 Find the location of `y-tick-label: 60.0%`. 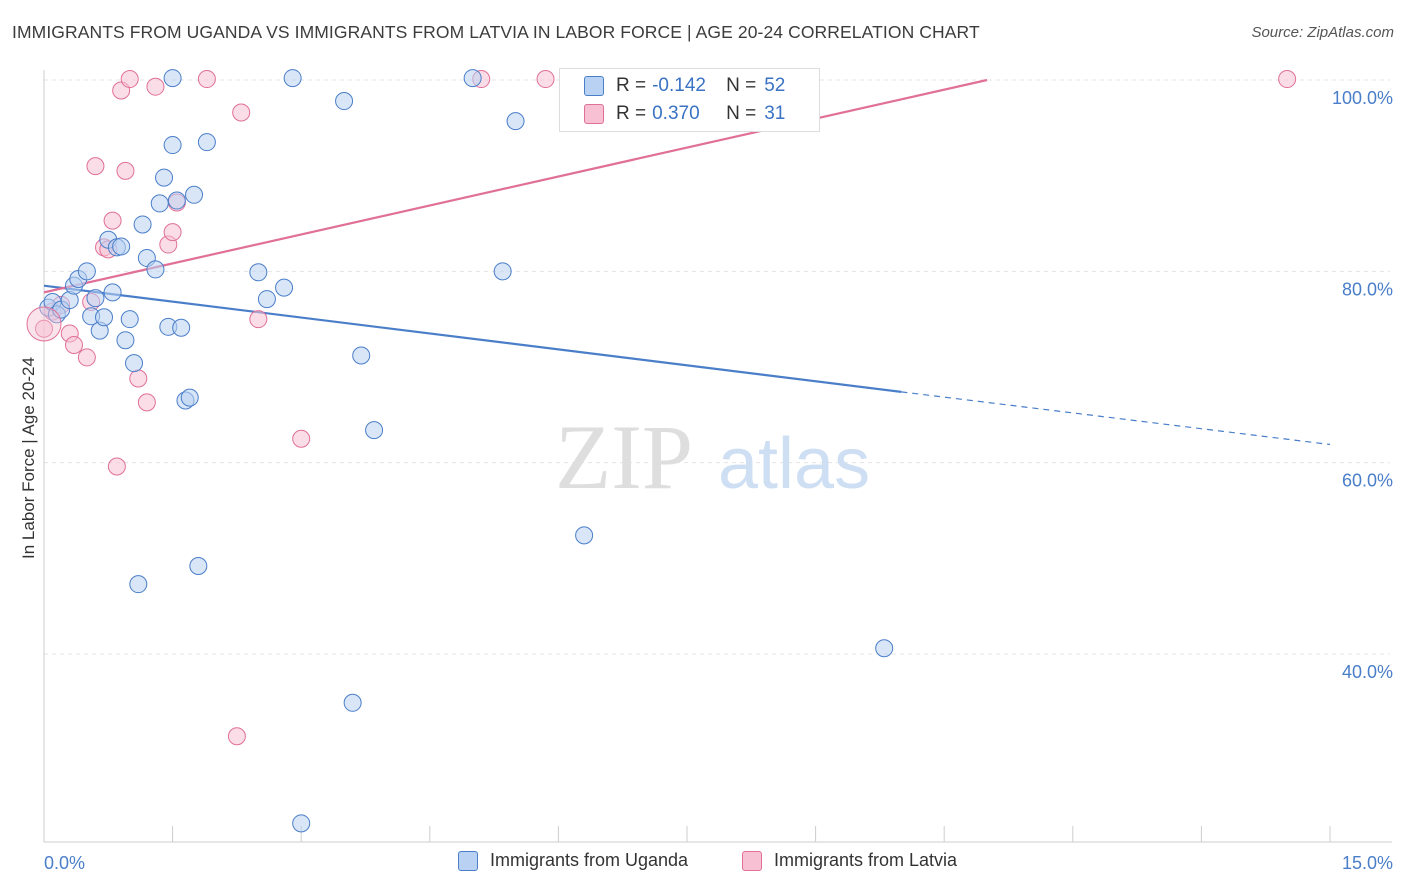

y-tick-label: 60.0% is located at coordinates (1367, 481).